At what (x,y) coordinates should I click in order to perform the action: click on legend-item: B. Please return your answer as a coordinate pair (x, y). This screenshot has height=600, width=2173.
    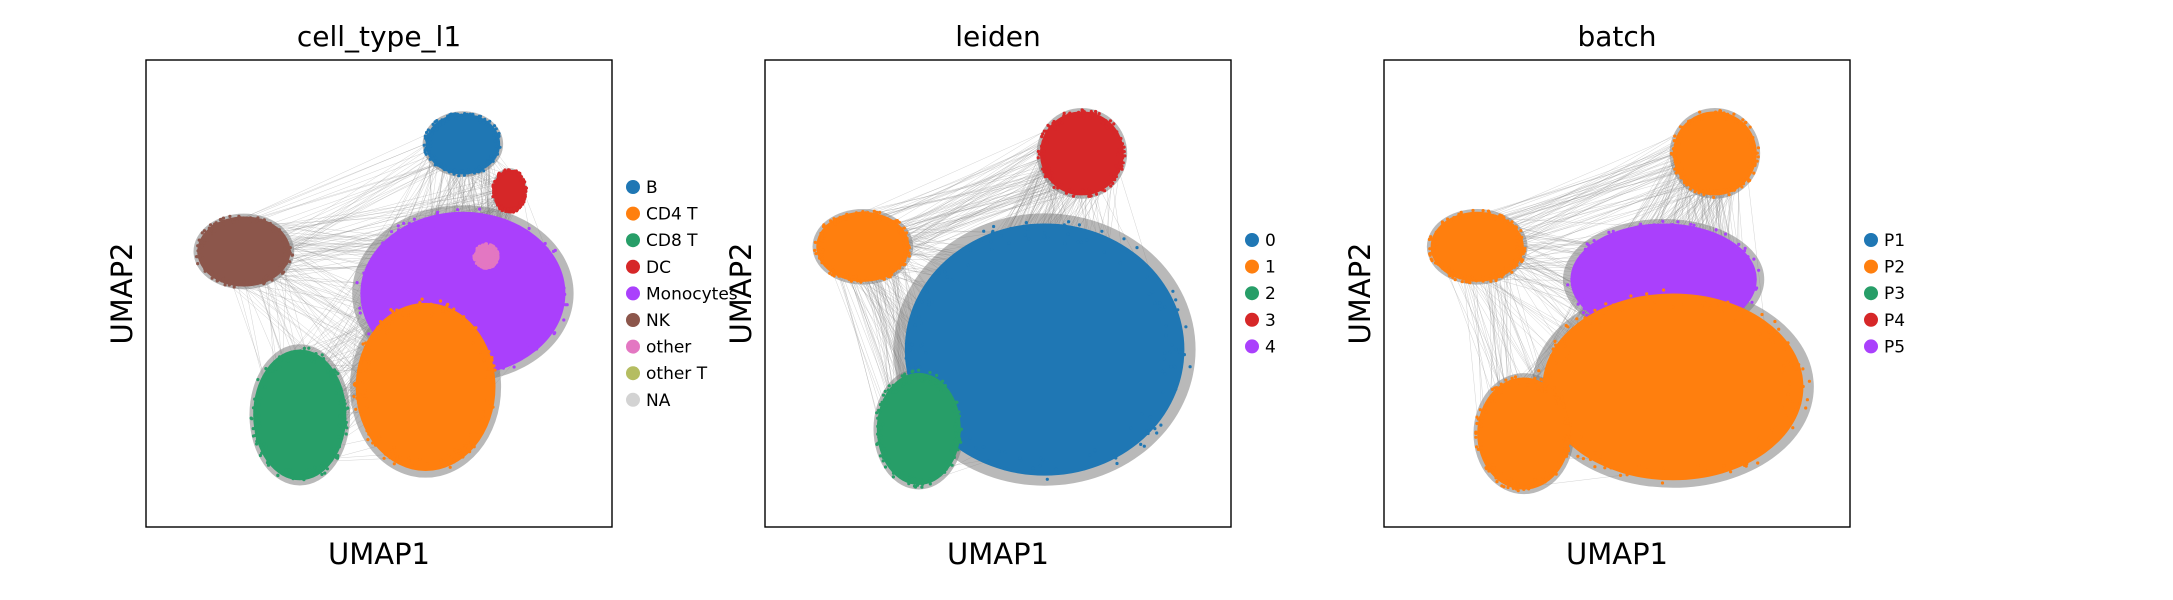
    Looking at the image, I should click on (642, 188).